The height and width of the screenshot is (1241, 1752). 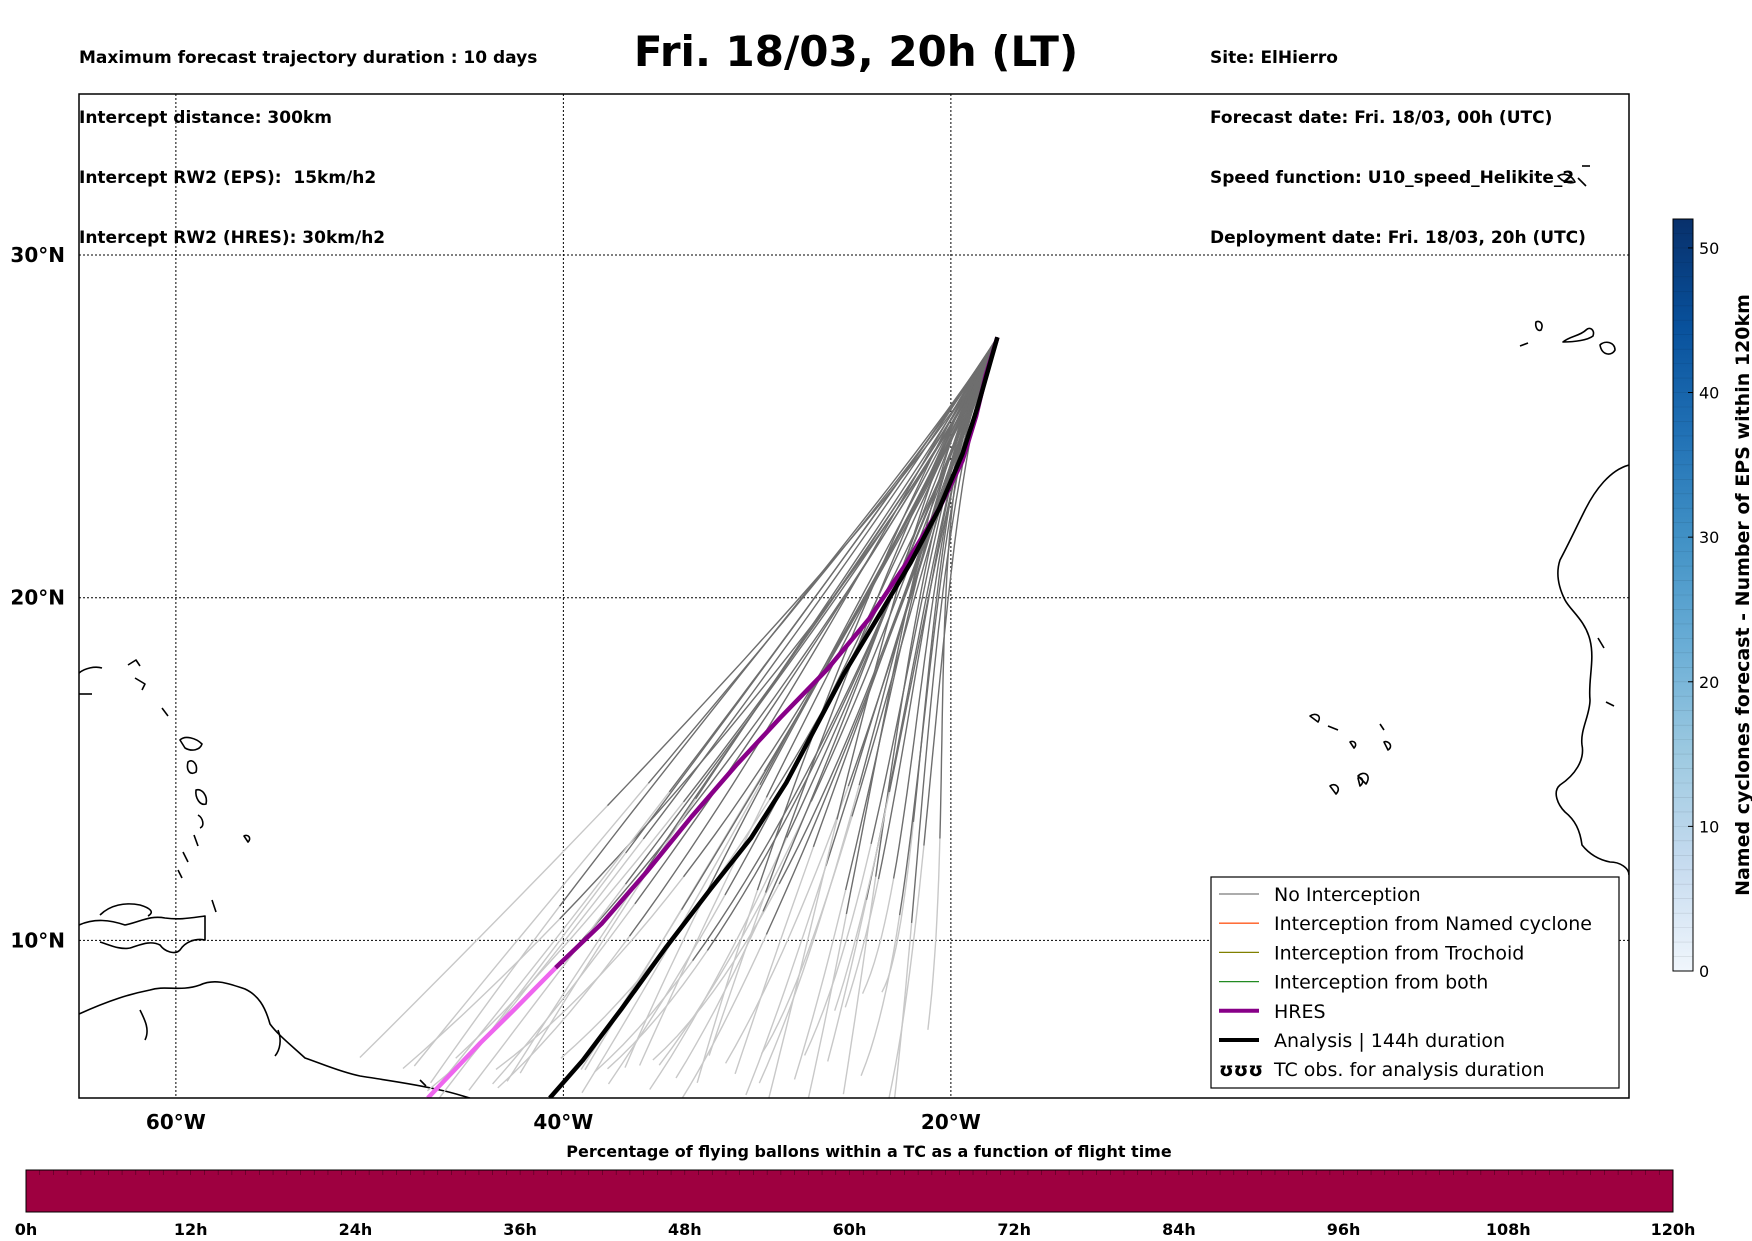 What do you see at coordinates (1300, 1012) in the screenshot?
I see `legend-item-label: HRES` at bounding box center [1300, 1012].